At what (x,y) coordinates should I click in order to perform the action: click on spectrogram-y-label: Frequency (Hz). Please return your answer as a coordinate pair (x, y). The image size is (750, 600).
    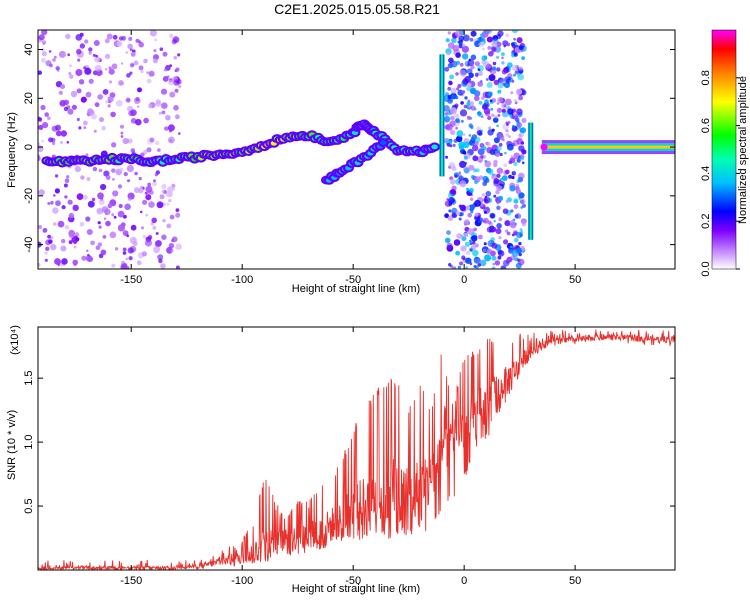
    Looking at the image, I should click on (12, 150).